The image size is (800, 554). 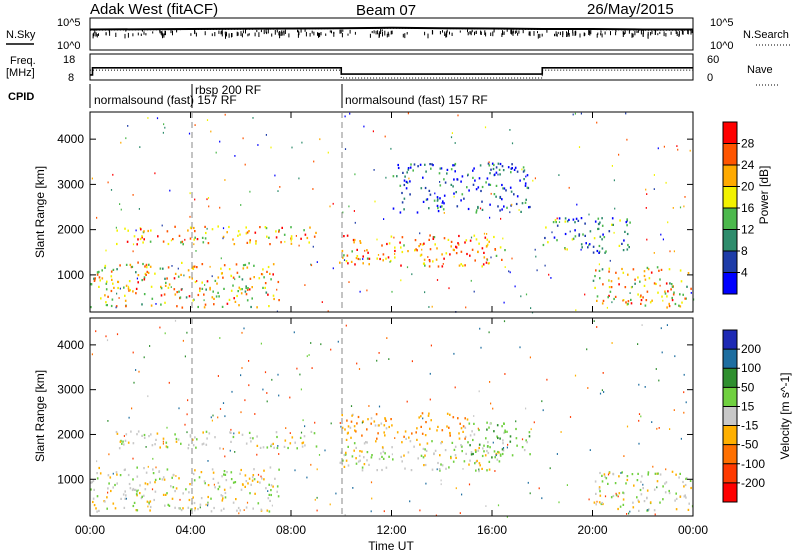 What do you see at coordinates (748, 406) in the screenshot?
I see `colorbar-tick-label: 15` at bounding box center [748, 406].